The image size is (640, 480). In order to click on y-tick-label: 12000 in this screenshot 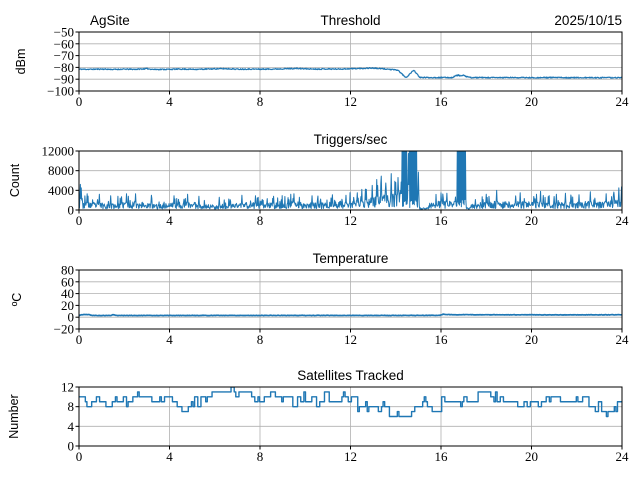, I will do `click(58, 151)`.